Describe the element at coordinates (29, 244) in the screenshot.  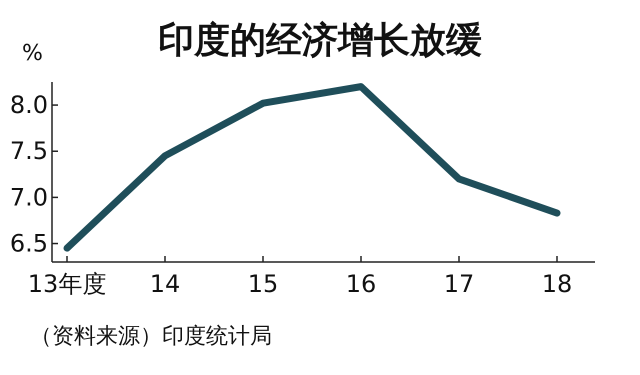
I see `y-tick-label: 6.5` at that location.